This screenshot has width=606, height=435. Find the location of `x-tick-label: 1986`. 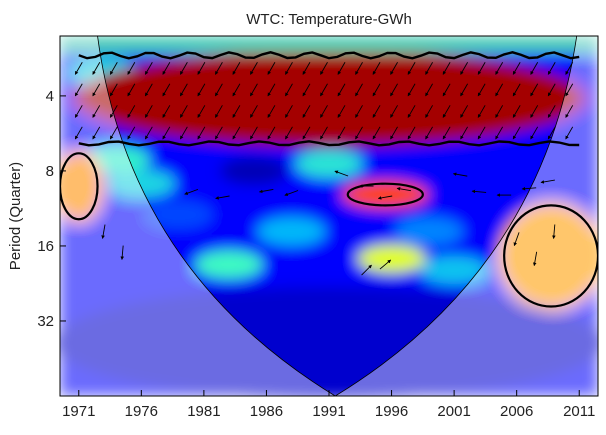

x-tick-label: 1986 is located at coordinates (266, 411).